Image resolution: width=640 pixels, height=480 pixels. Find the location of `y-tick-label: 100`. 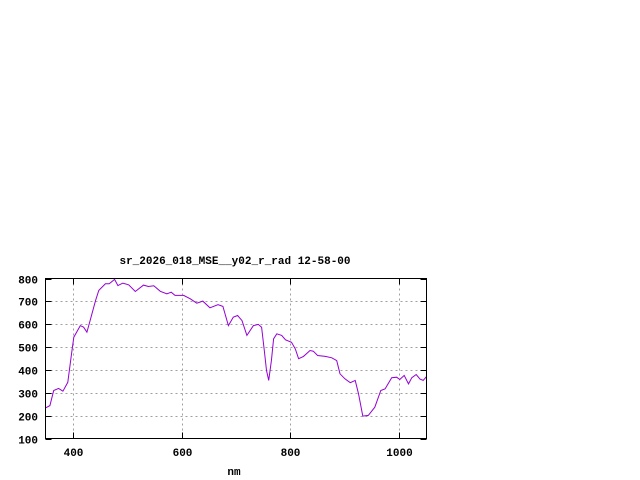

y-tick-label: 100 is located at coordinates (28, 442).